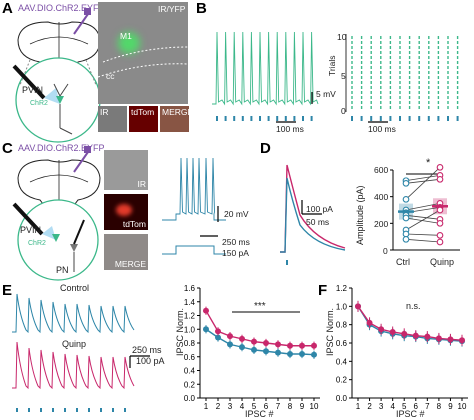  Describe the element at coordinates (342, 288) in the screenshot. I see `panel-f-ytick-label: 1.2` at that location.